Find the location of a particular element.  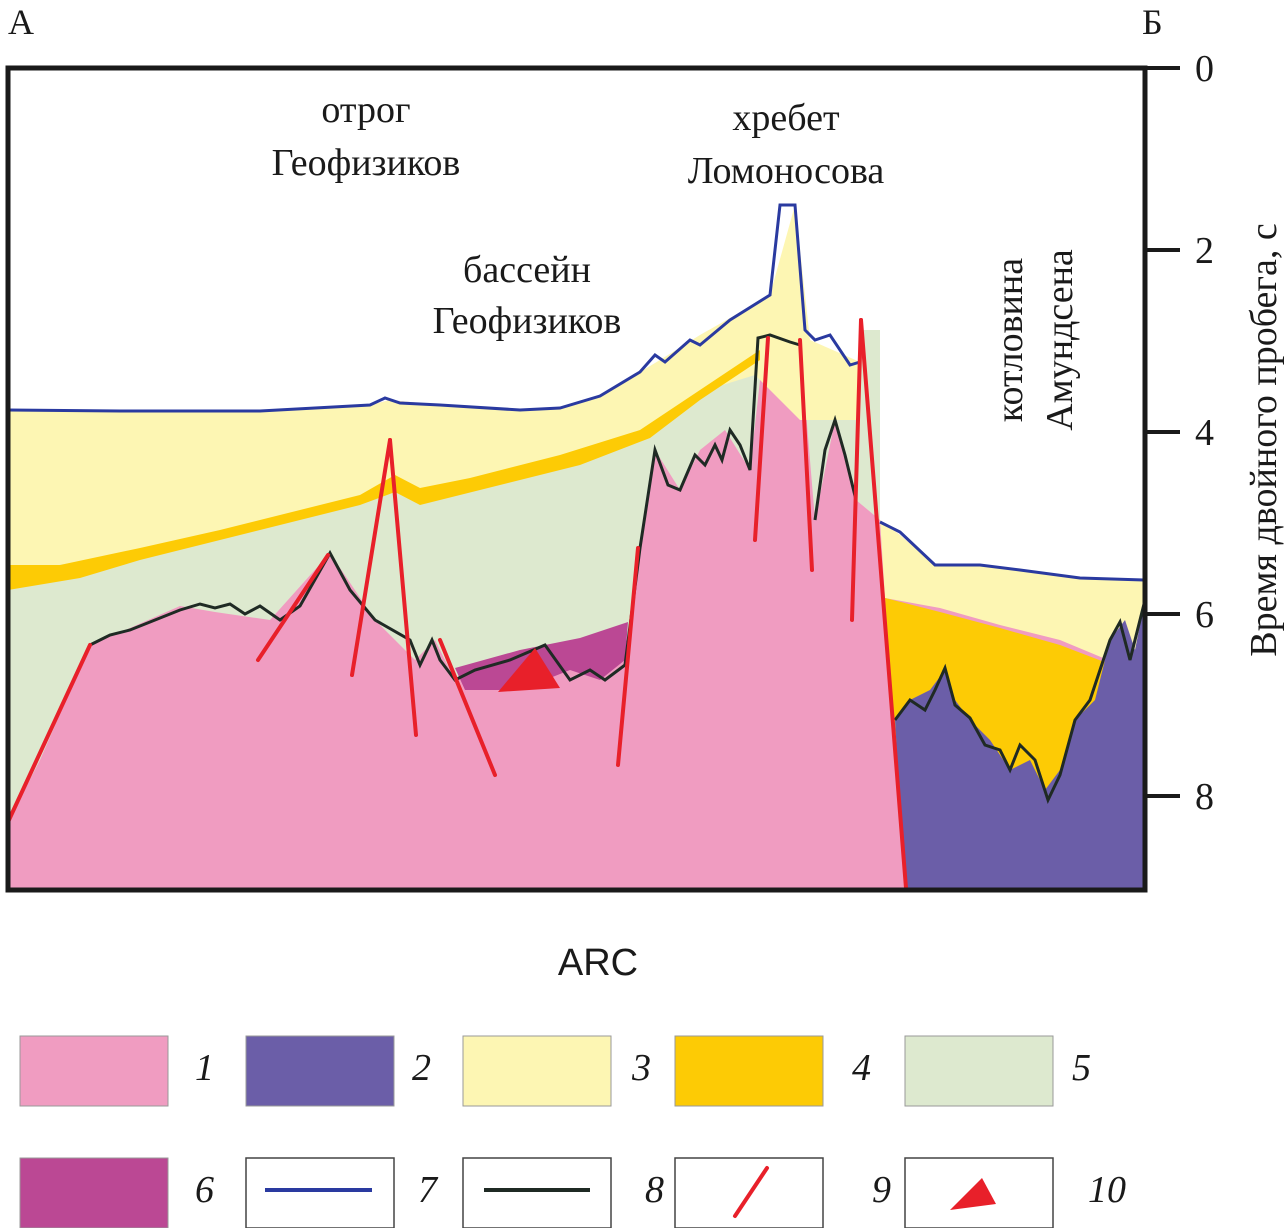

legend-num-10: 10 is located at coordinates (1107, 1190).